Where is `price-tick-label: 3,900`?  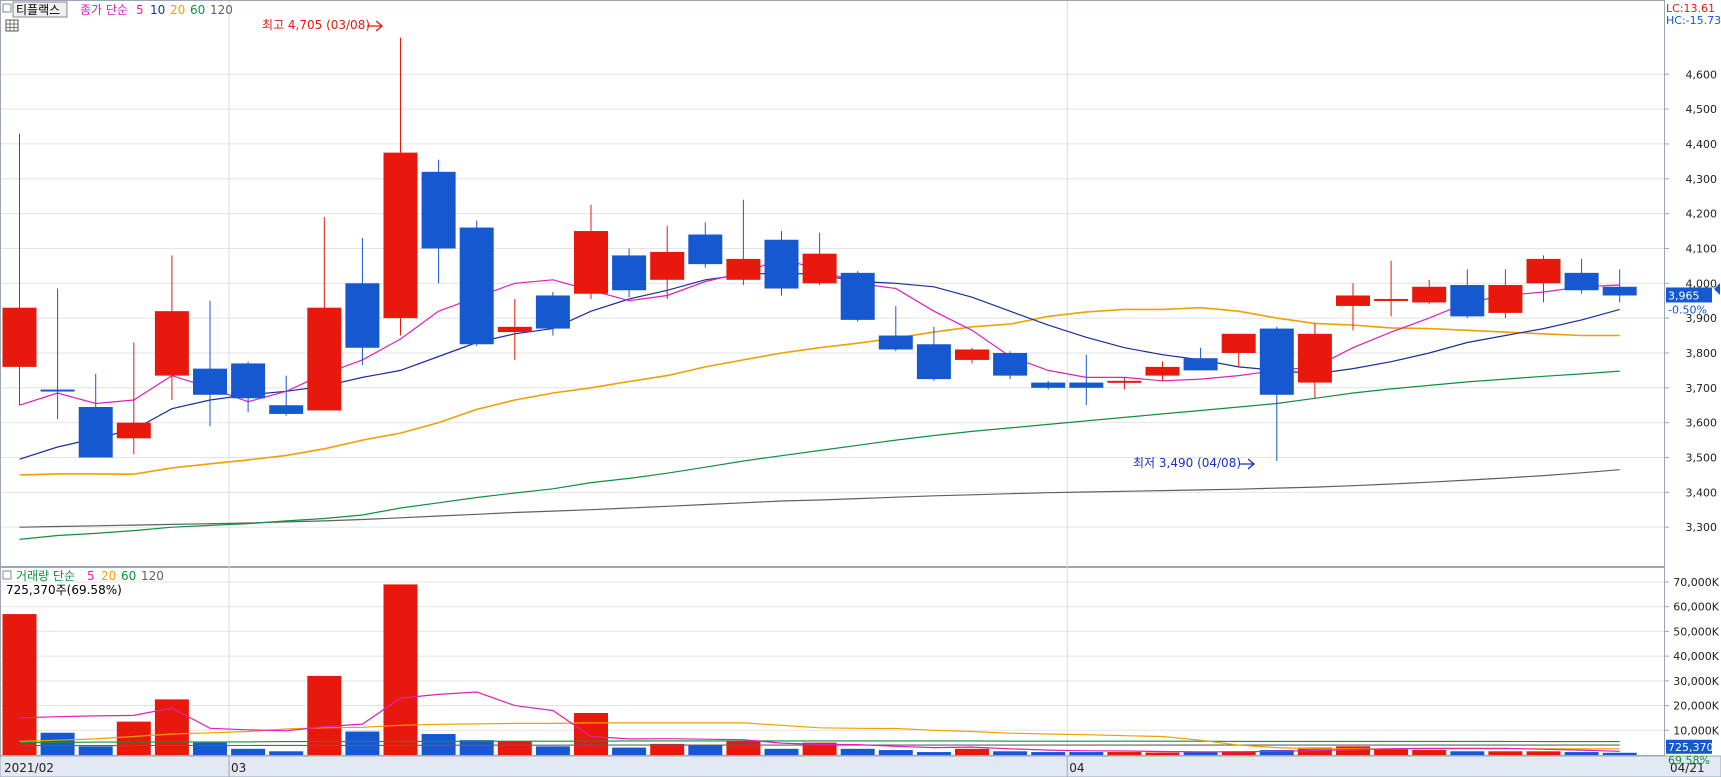 price-tick-label: 3,900 is located at coordinates (1702, 318).